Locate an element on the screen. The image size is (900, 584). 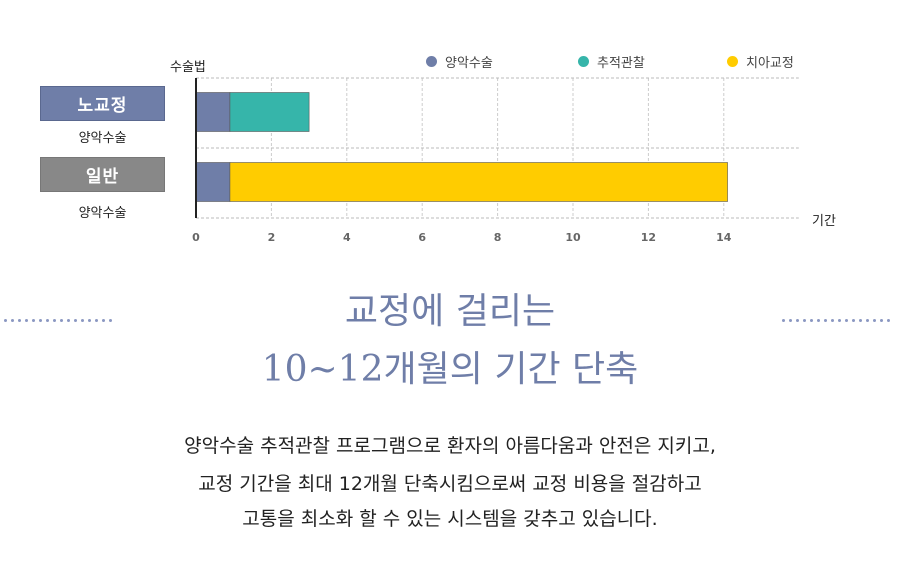
category-sublabel-general: 양악수술 is located at coordinates (102, 213).